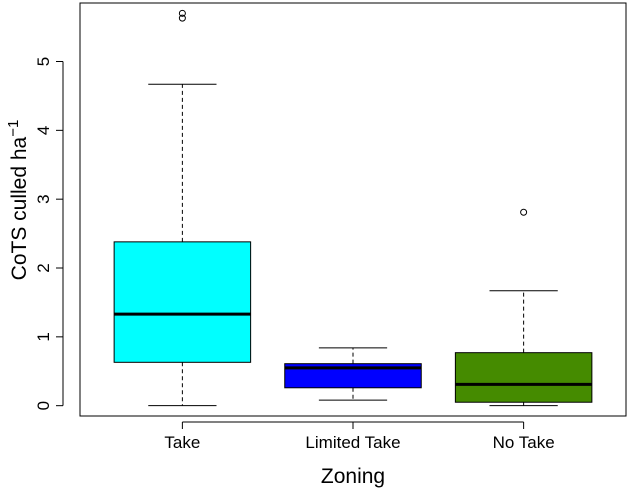 The width and height of the screenshot is (629, 488). What do you see at coordinates (49, 233) in the screenshot?
I see `y-axis: 0 1 2 3 4 5` at bounding box center [49, 233].